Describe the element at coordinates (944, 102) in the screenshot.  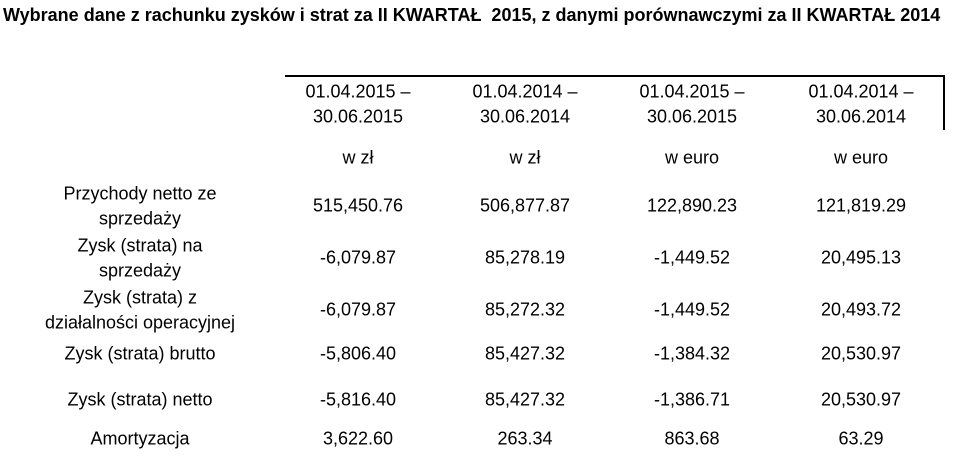
I see `table-right-border` at that location.